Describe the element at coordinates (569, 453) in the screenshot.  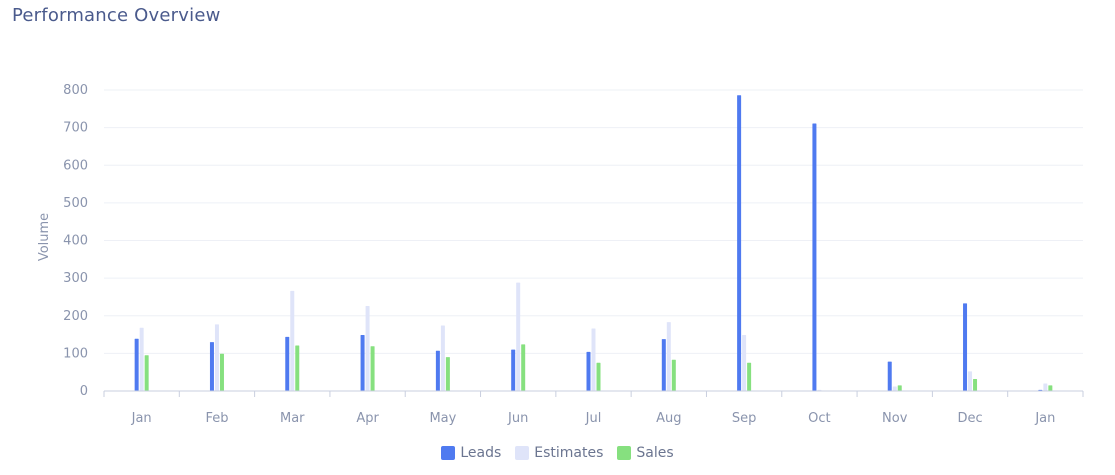
I see `legend-label: Estimates` at that location.